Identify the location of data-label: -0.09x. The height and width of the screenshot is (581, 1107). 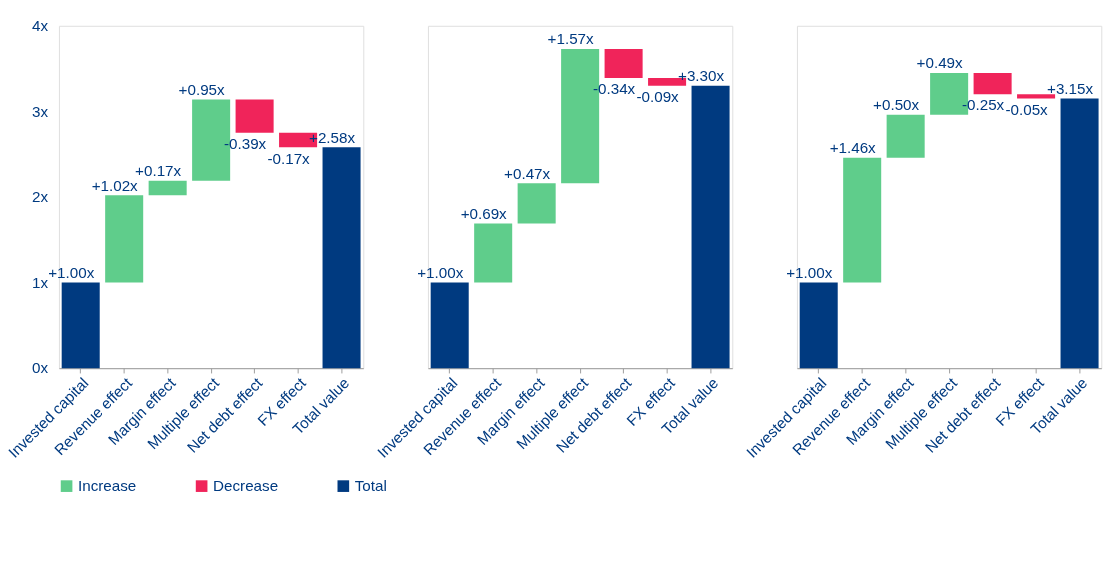
(658, 96).